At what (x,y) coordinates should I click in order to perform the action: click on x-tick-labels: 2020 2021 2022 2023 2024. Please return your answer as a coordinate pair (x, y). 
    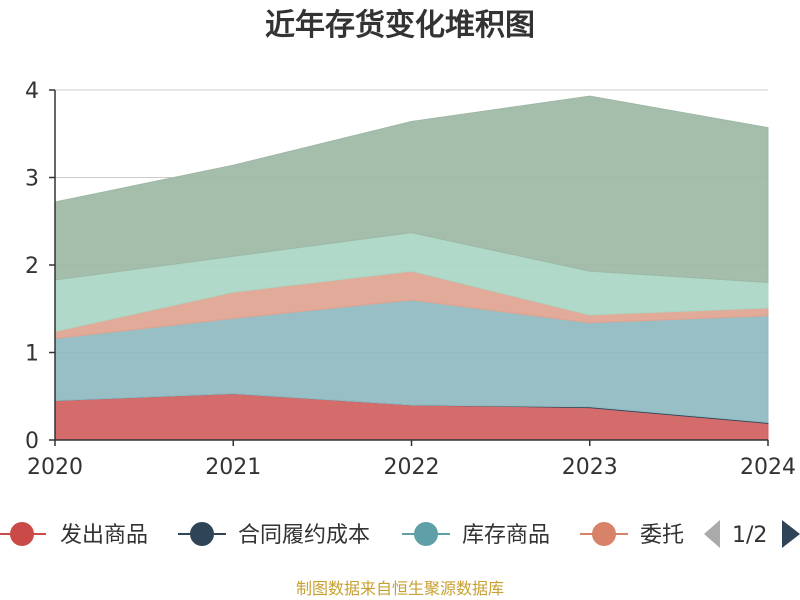
    Looking at the image, I should click on (411, 460).